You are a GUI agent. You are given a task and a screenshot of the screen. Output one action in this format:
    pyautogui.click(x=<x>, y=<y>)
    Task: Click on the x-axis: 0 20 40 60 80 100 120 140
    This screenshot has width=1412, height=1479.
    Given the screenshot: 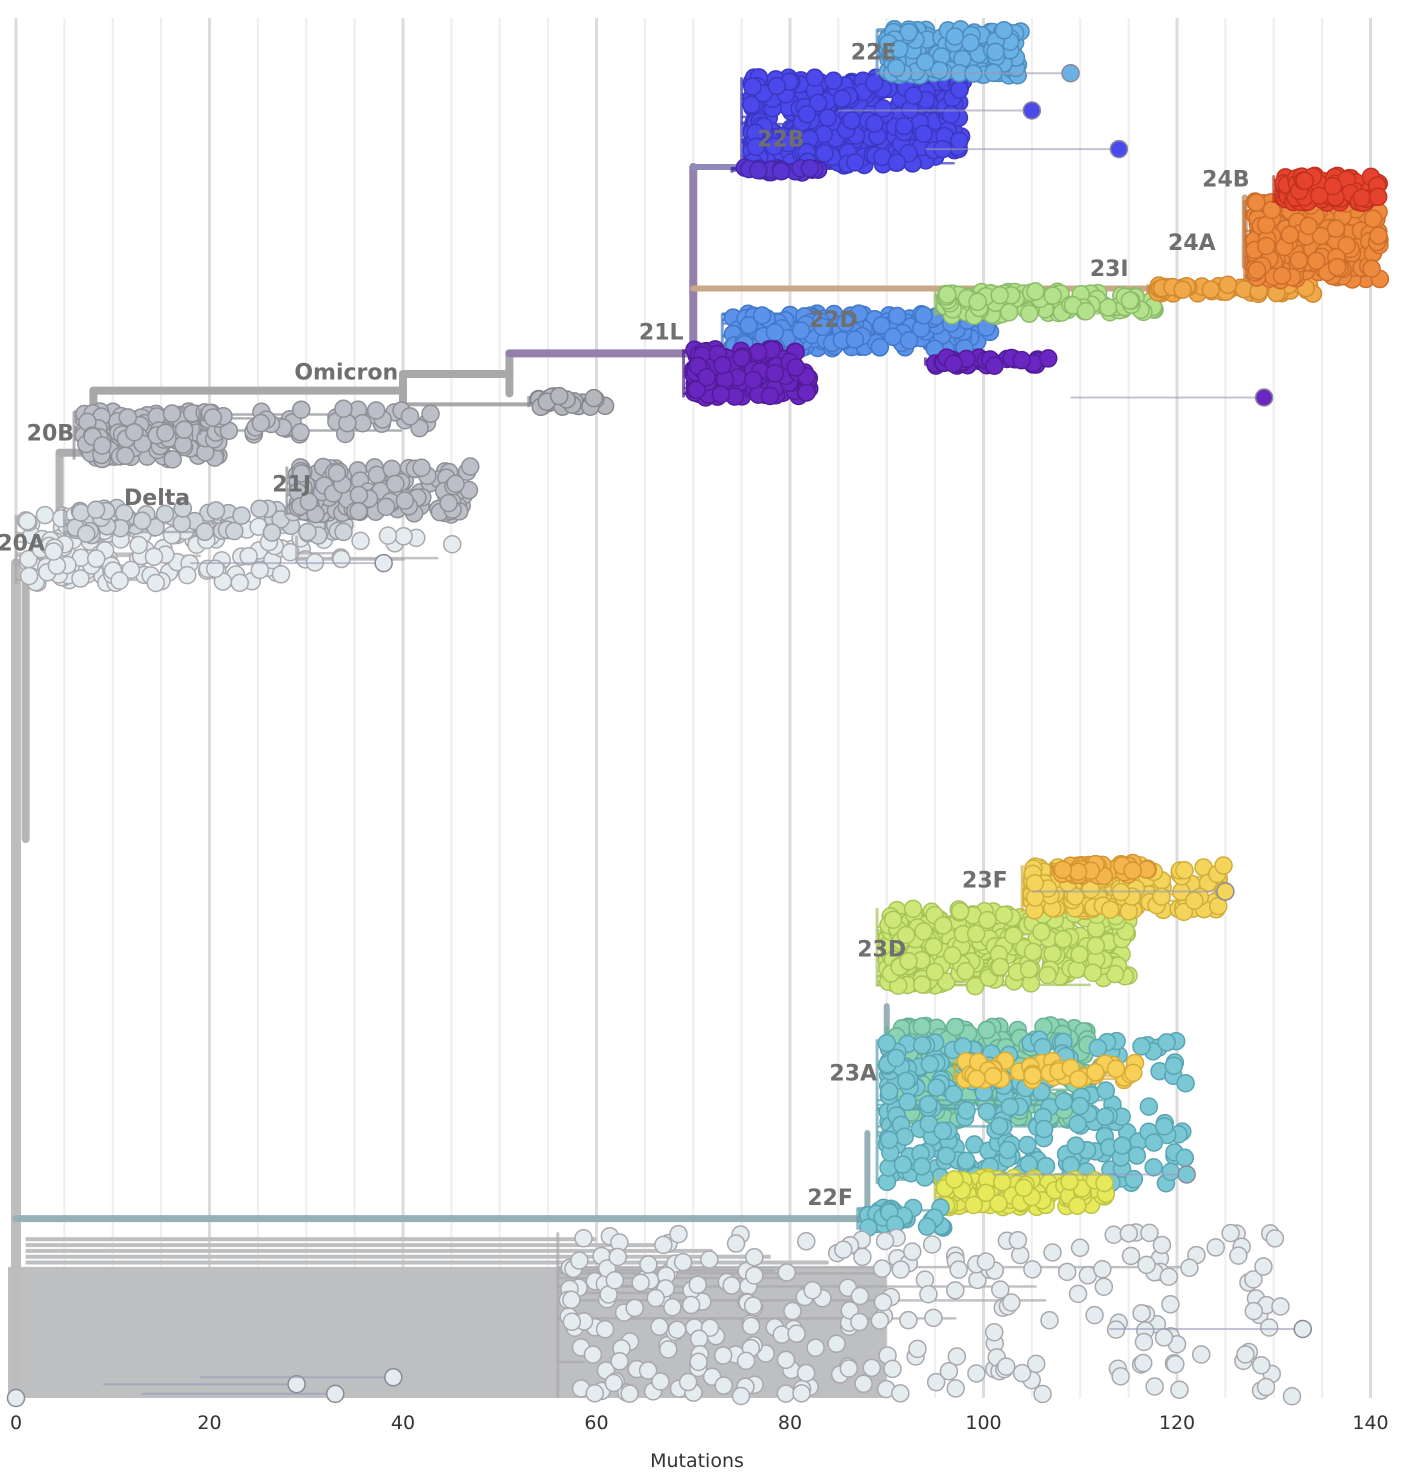 What is the action you would take?
    pyautogui.click(x=699, y=1423)
    